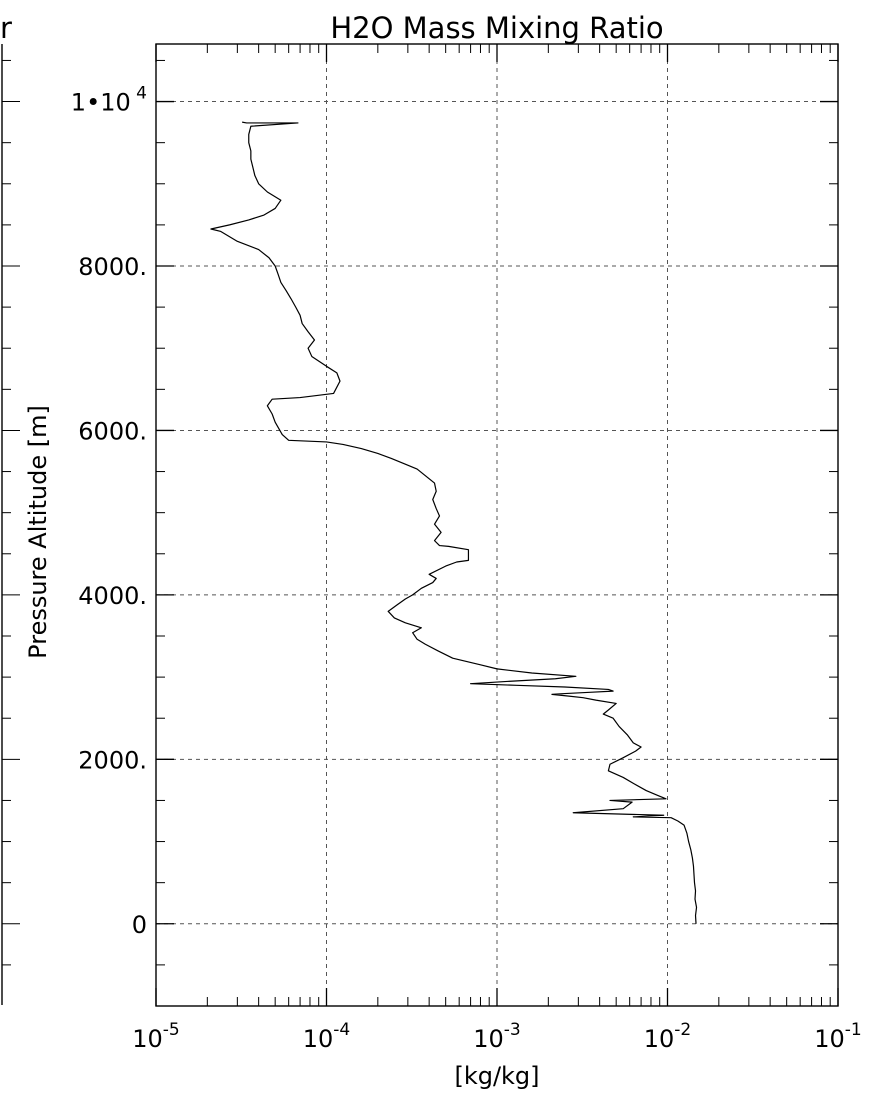 The width and height of the screenshot is (869, 1093). Describe the element at coordinates (139, 925) in the screenshot. I see `y-tick-label: 0` at that location.